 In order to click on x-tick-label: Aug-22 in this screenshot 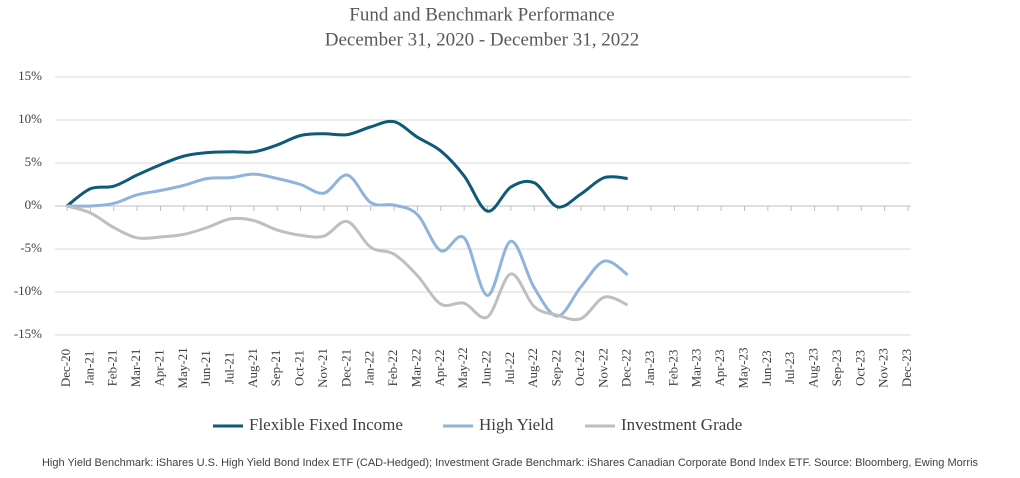, I will do `click(532, 368)`.